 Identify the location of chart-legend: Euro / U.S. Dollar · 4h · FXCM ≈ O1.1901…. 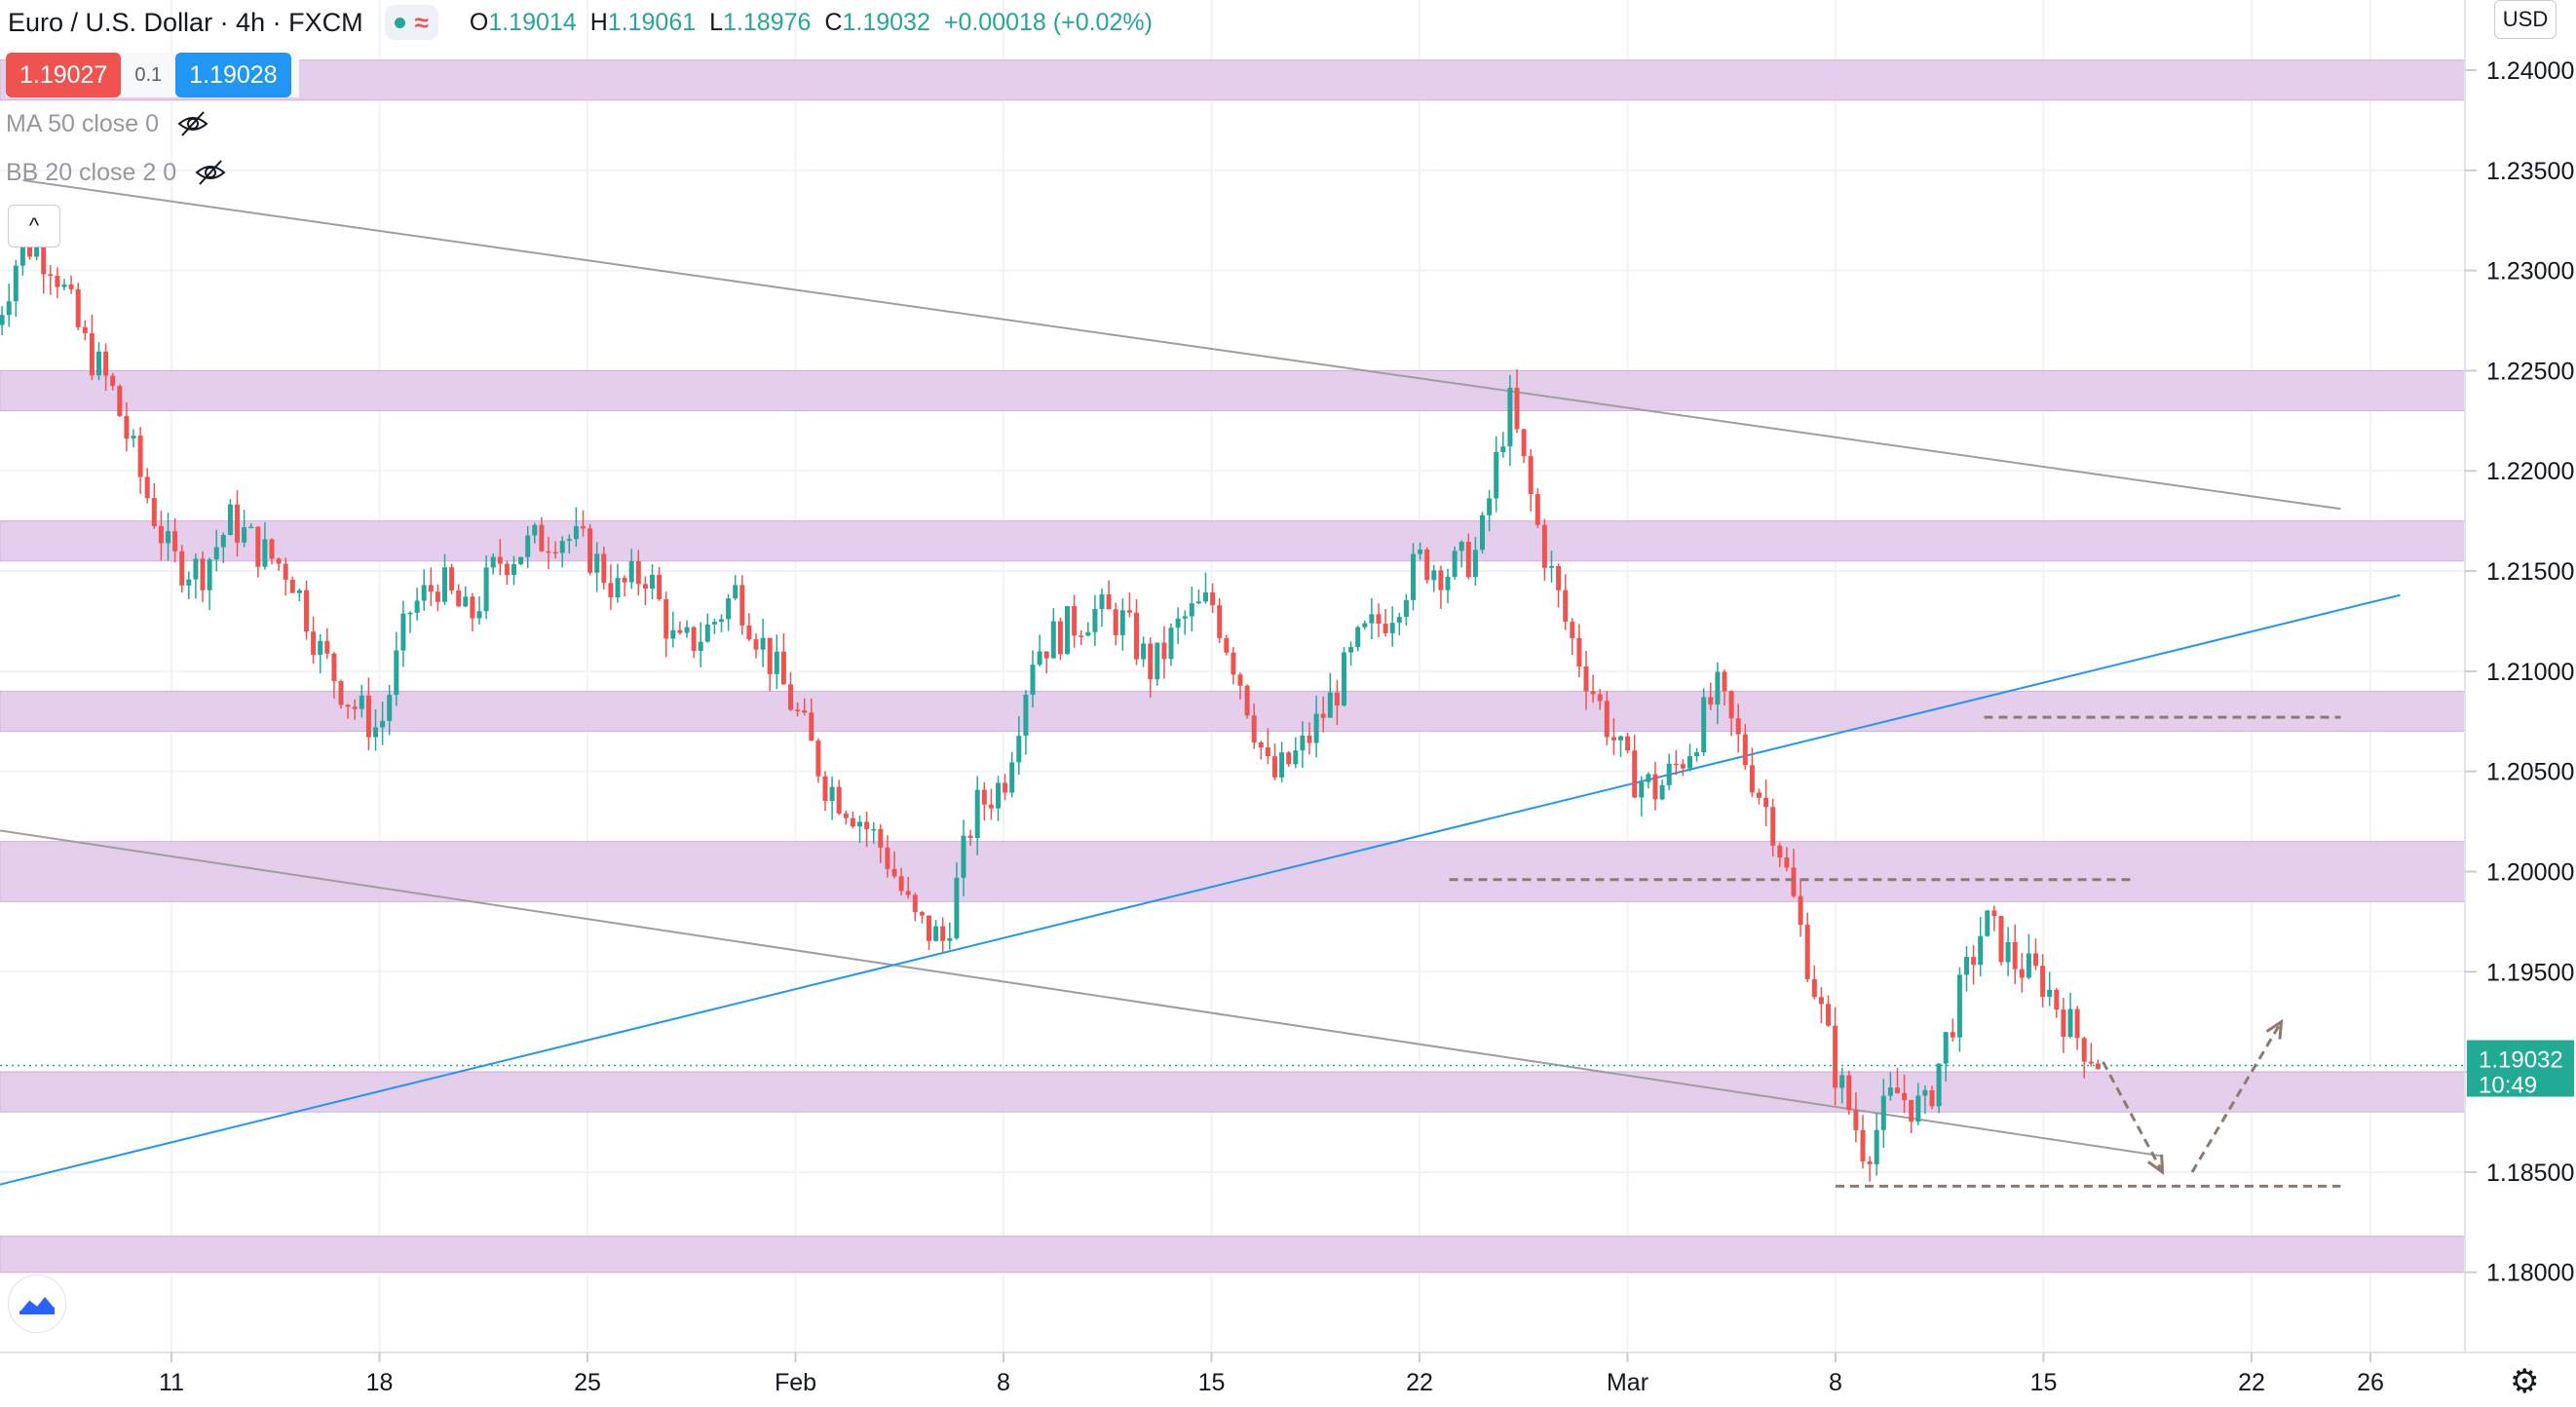
(576, 22).